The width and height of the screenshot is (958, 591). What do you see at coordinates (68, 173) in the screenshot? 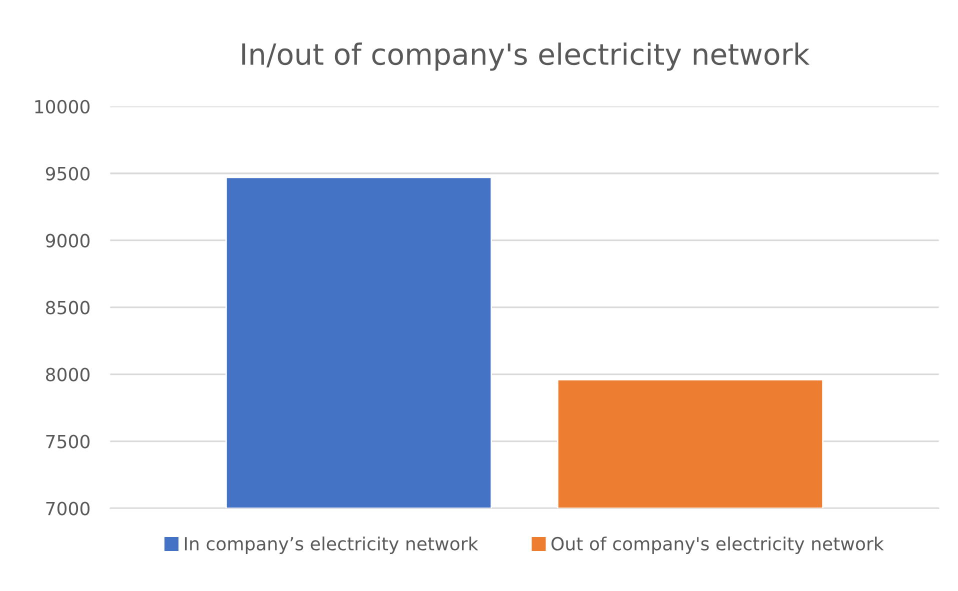
I see `y-tick-label: 9500` at bounding box center [68, 173].